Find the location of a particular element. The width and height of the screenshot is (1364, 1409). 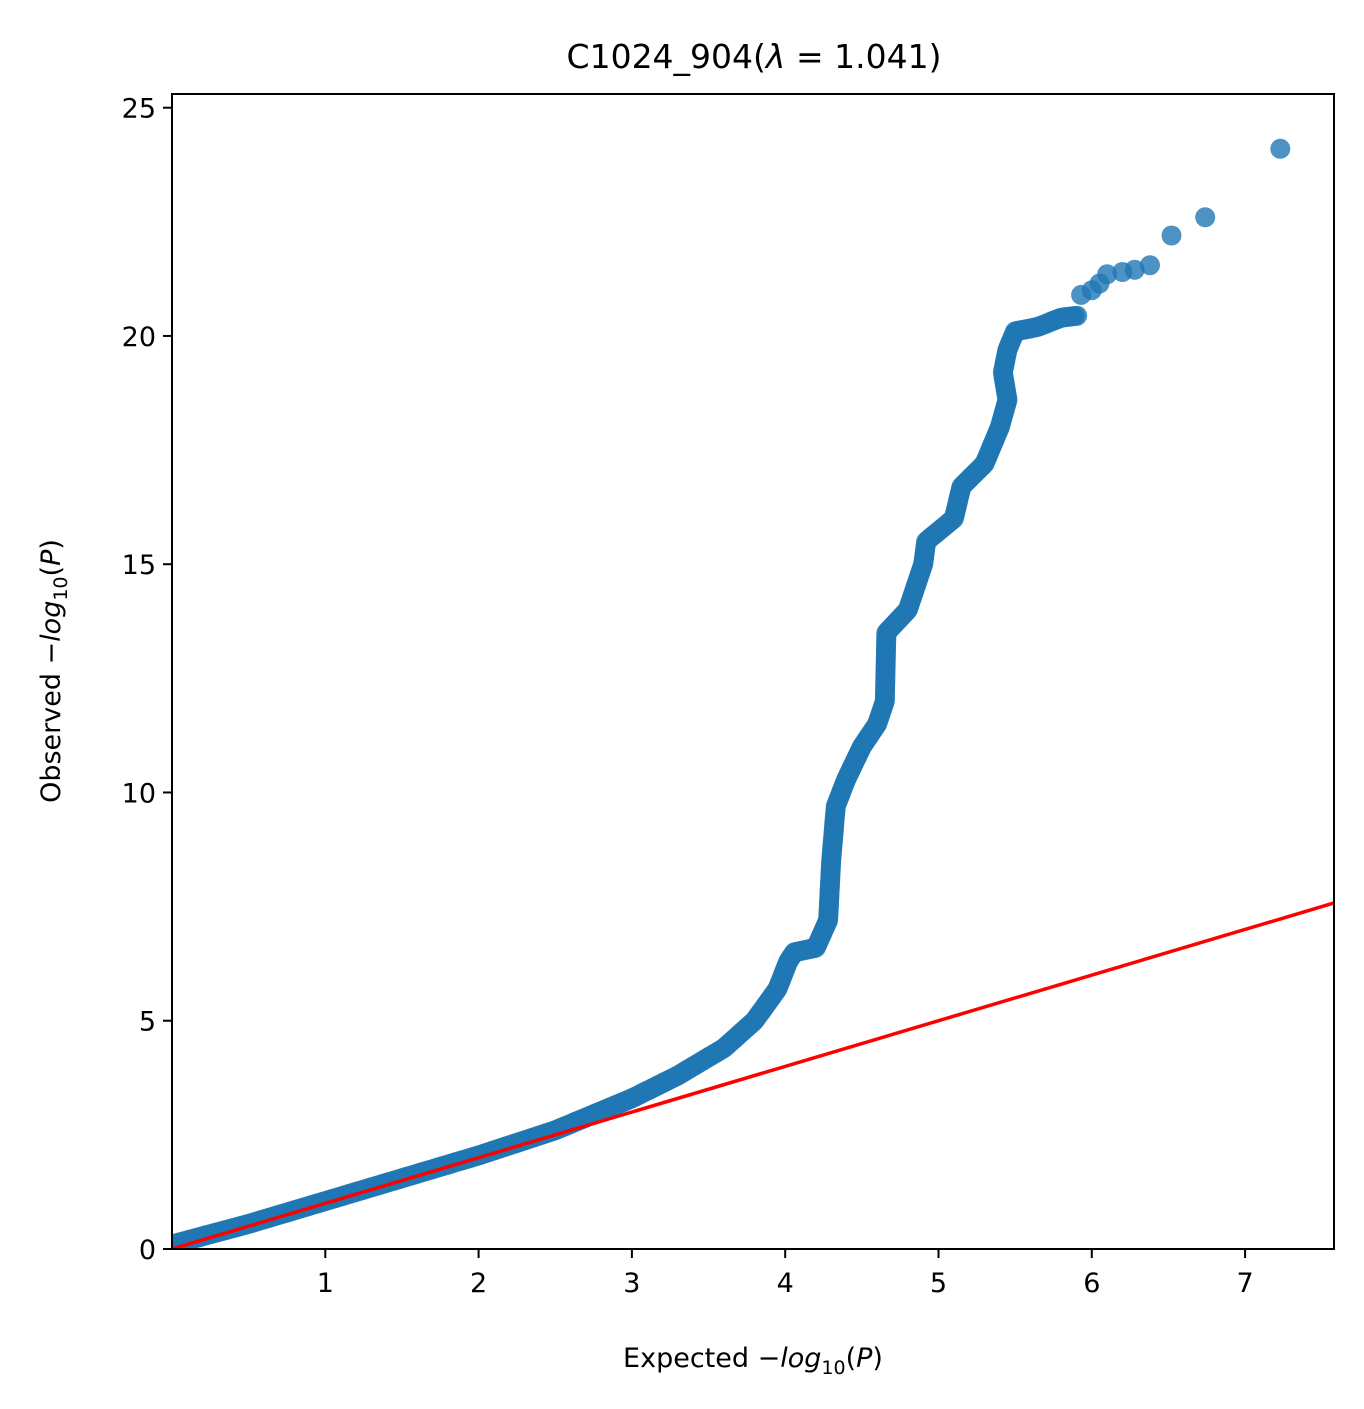

y-axis: 0 5 10 15 20 25 is located at coordinates (147, 680).